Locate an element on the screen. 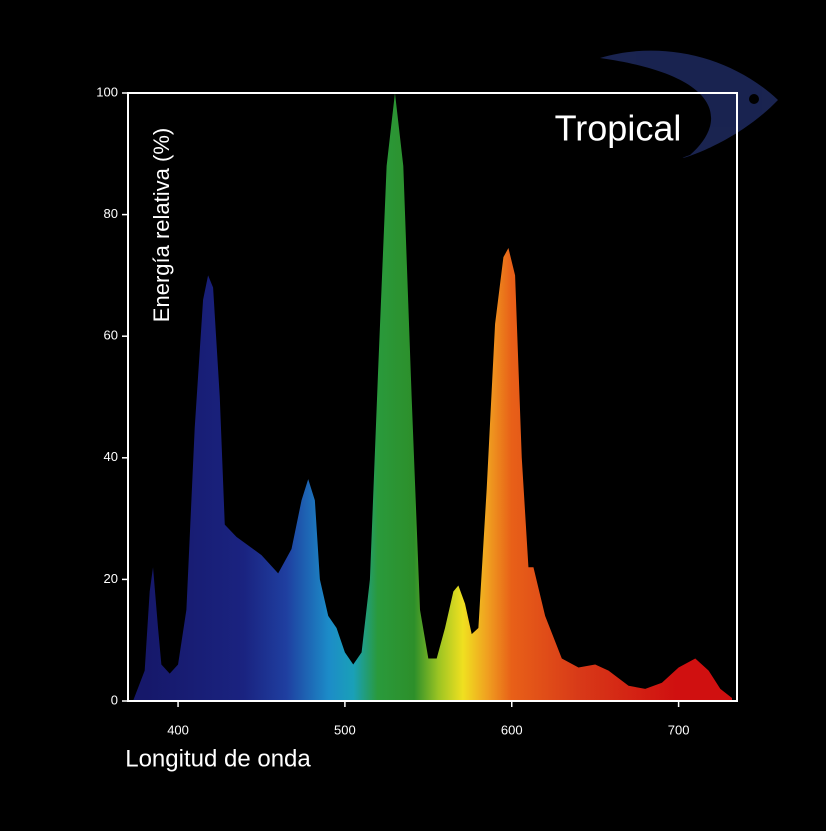  x-tick-label: 500 is located at coordinates (345, 729).